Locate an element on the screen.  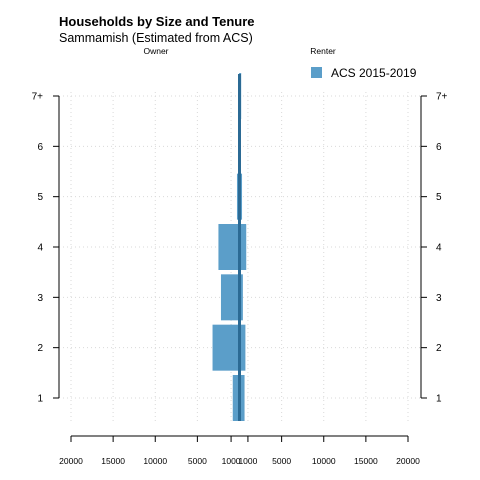
x-tick-label-6: 5000 is located at coordinates (281, 461).